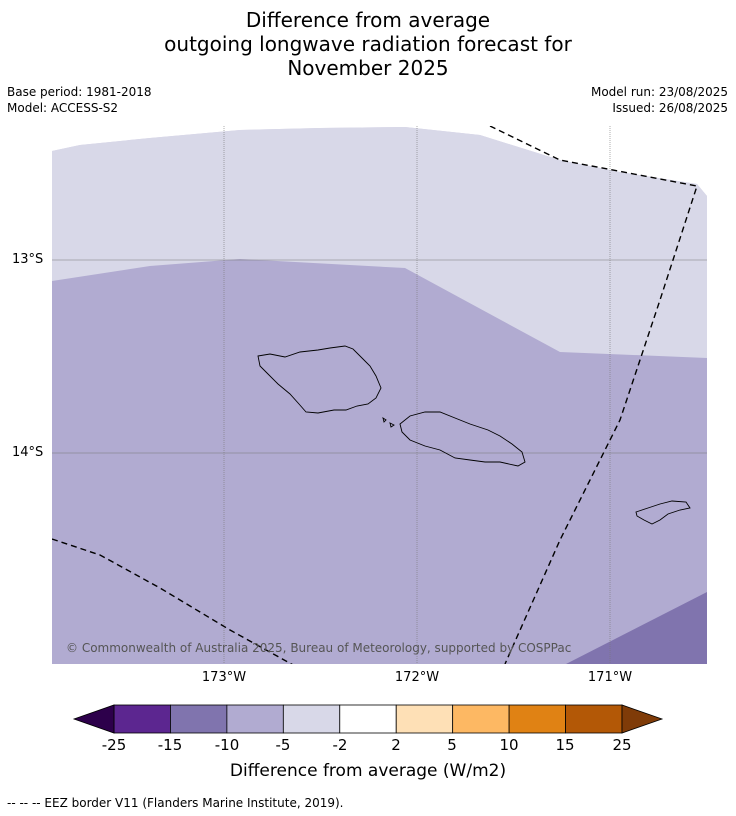 This screenshot has width=736, height=816. Describe the element at coordinates (319, 379) in the screenshot. I see `savaii-island` at that location.